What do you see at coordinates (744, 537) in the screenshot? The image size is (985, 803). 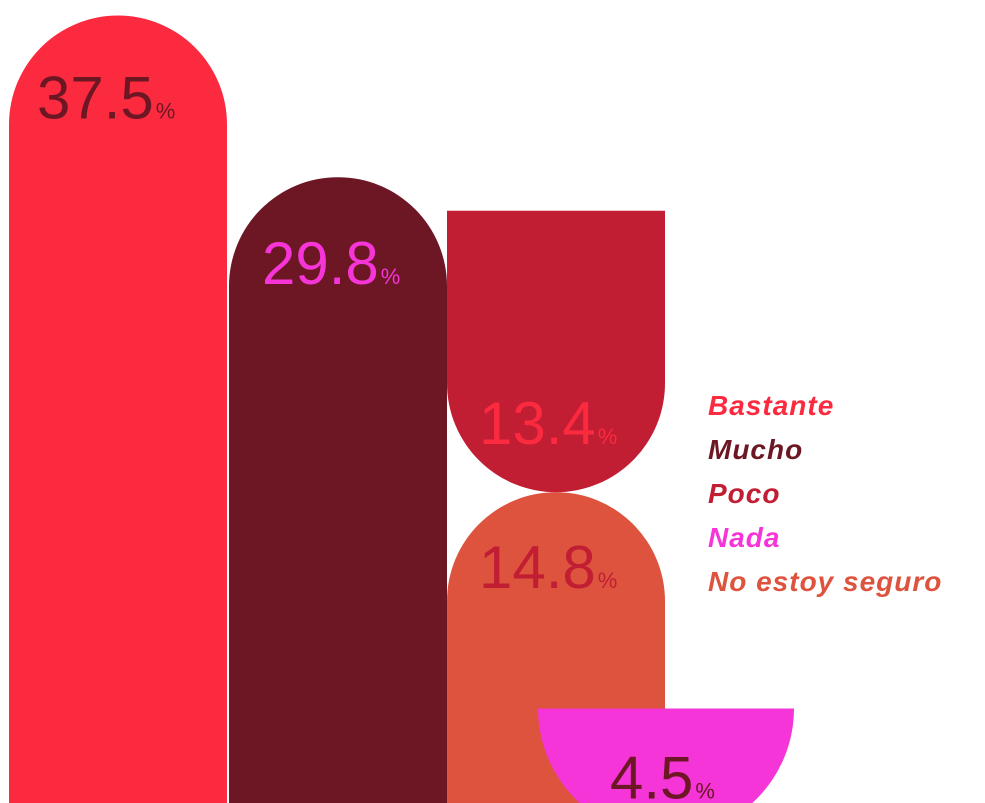 I see `legend-item-nada: Nada` at bounding box center [744, 537].